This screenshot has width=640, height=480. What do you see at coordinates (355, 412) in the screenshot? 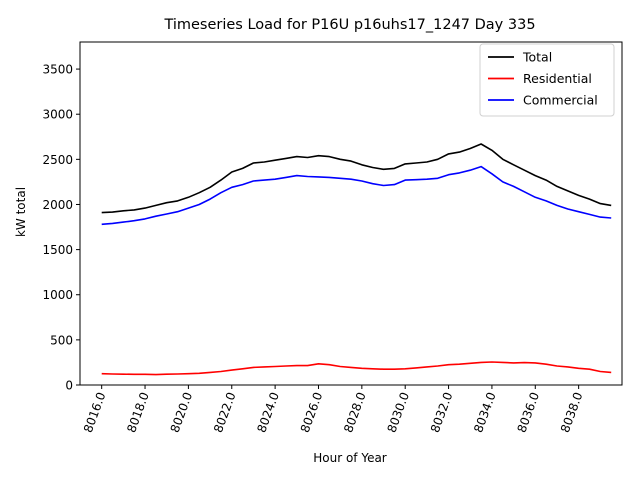
I see `x-tick-label: 8028.0` at bounding box center [355, 412].